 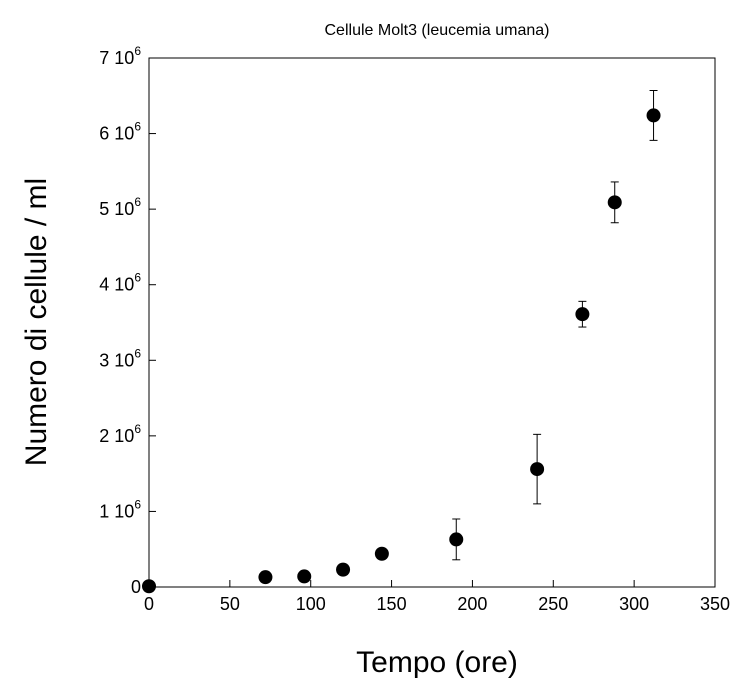 I want to click on y-tick-label: 4 106, so click(x=120, y=283).